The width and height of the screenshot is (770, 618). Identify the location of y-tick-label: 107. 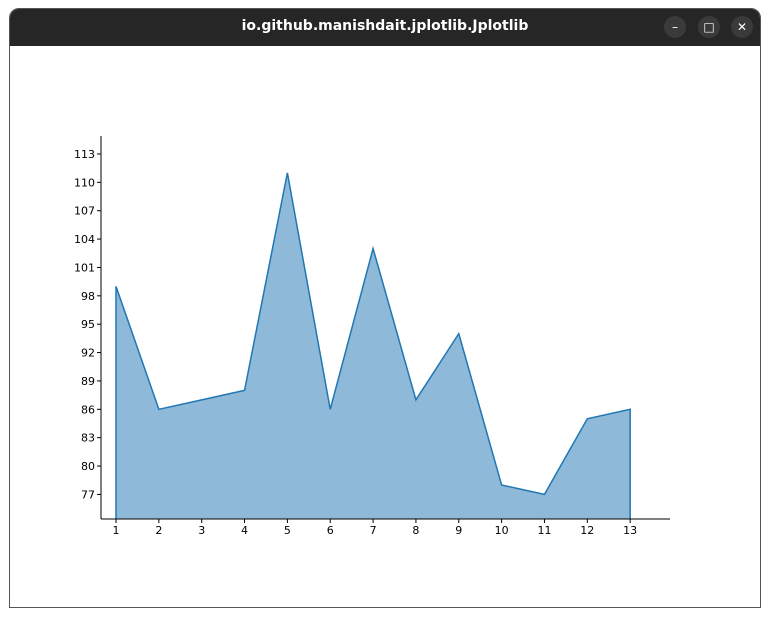
(84, 211).